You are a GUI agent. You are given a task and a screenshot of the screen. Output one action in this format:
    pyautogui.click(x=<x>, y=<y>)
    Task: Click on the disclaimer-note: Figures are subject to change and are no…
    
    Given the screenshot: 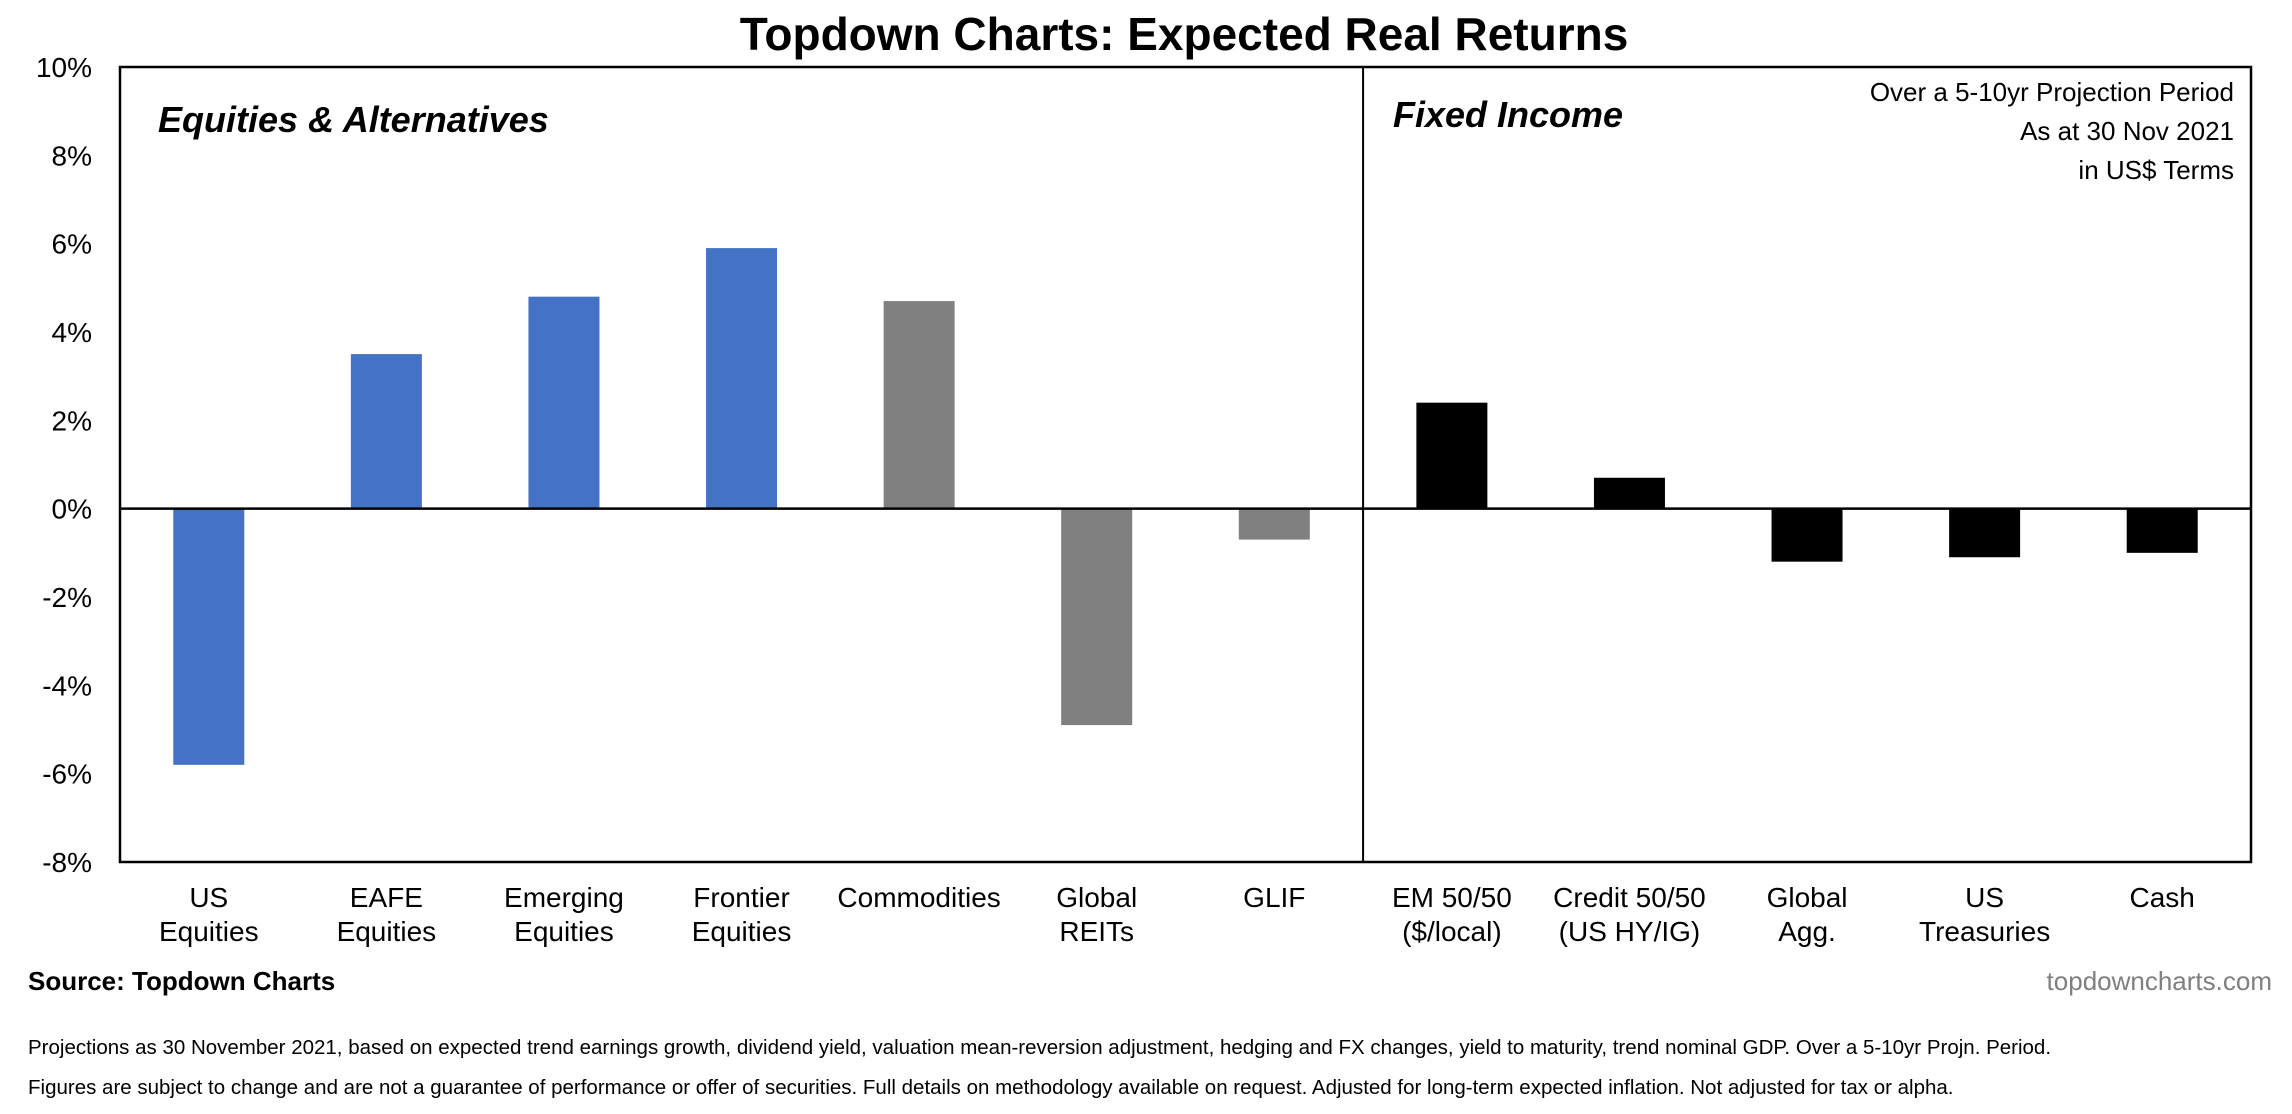 What is the action you would take?
    pyautogui.click(x=991, y=1087)
    